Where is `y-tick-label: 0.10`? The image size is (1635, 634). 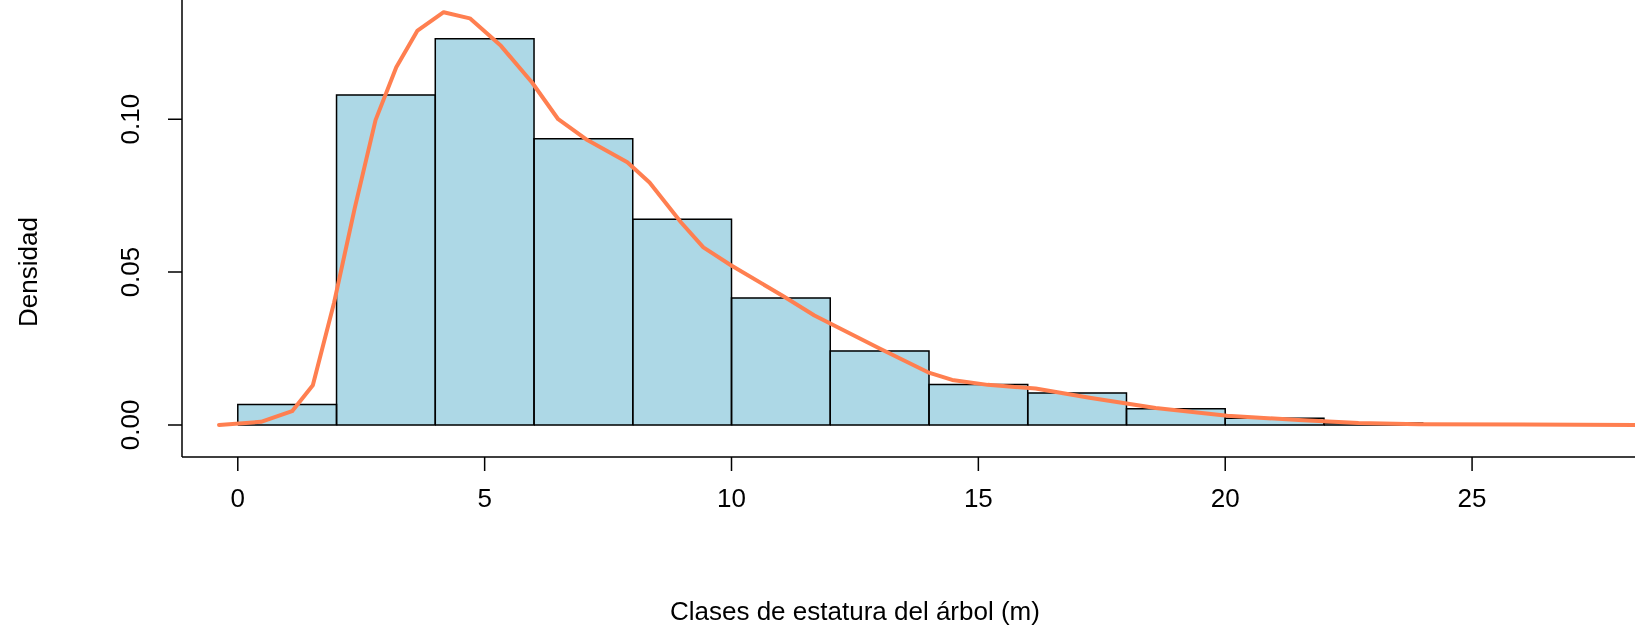 y-tick-label: 0.10 is located at coordinates (130, 119).